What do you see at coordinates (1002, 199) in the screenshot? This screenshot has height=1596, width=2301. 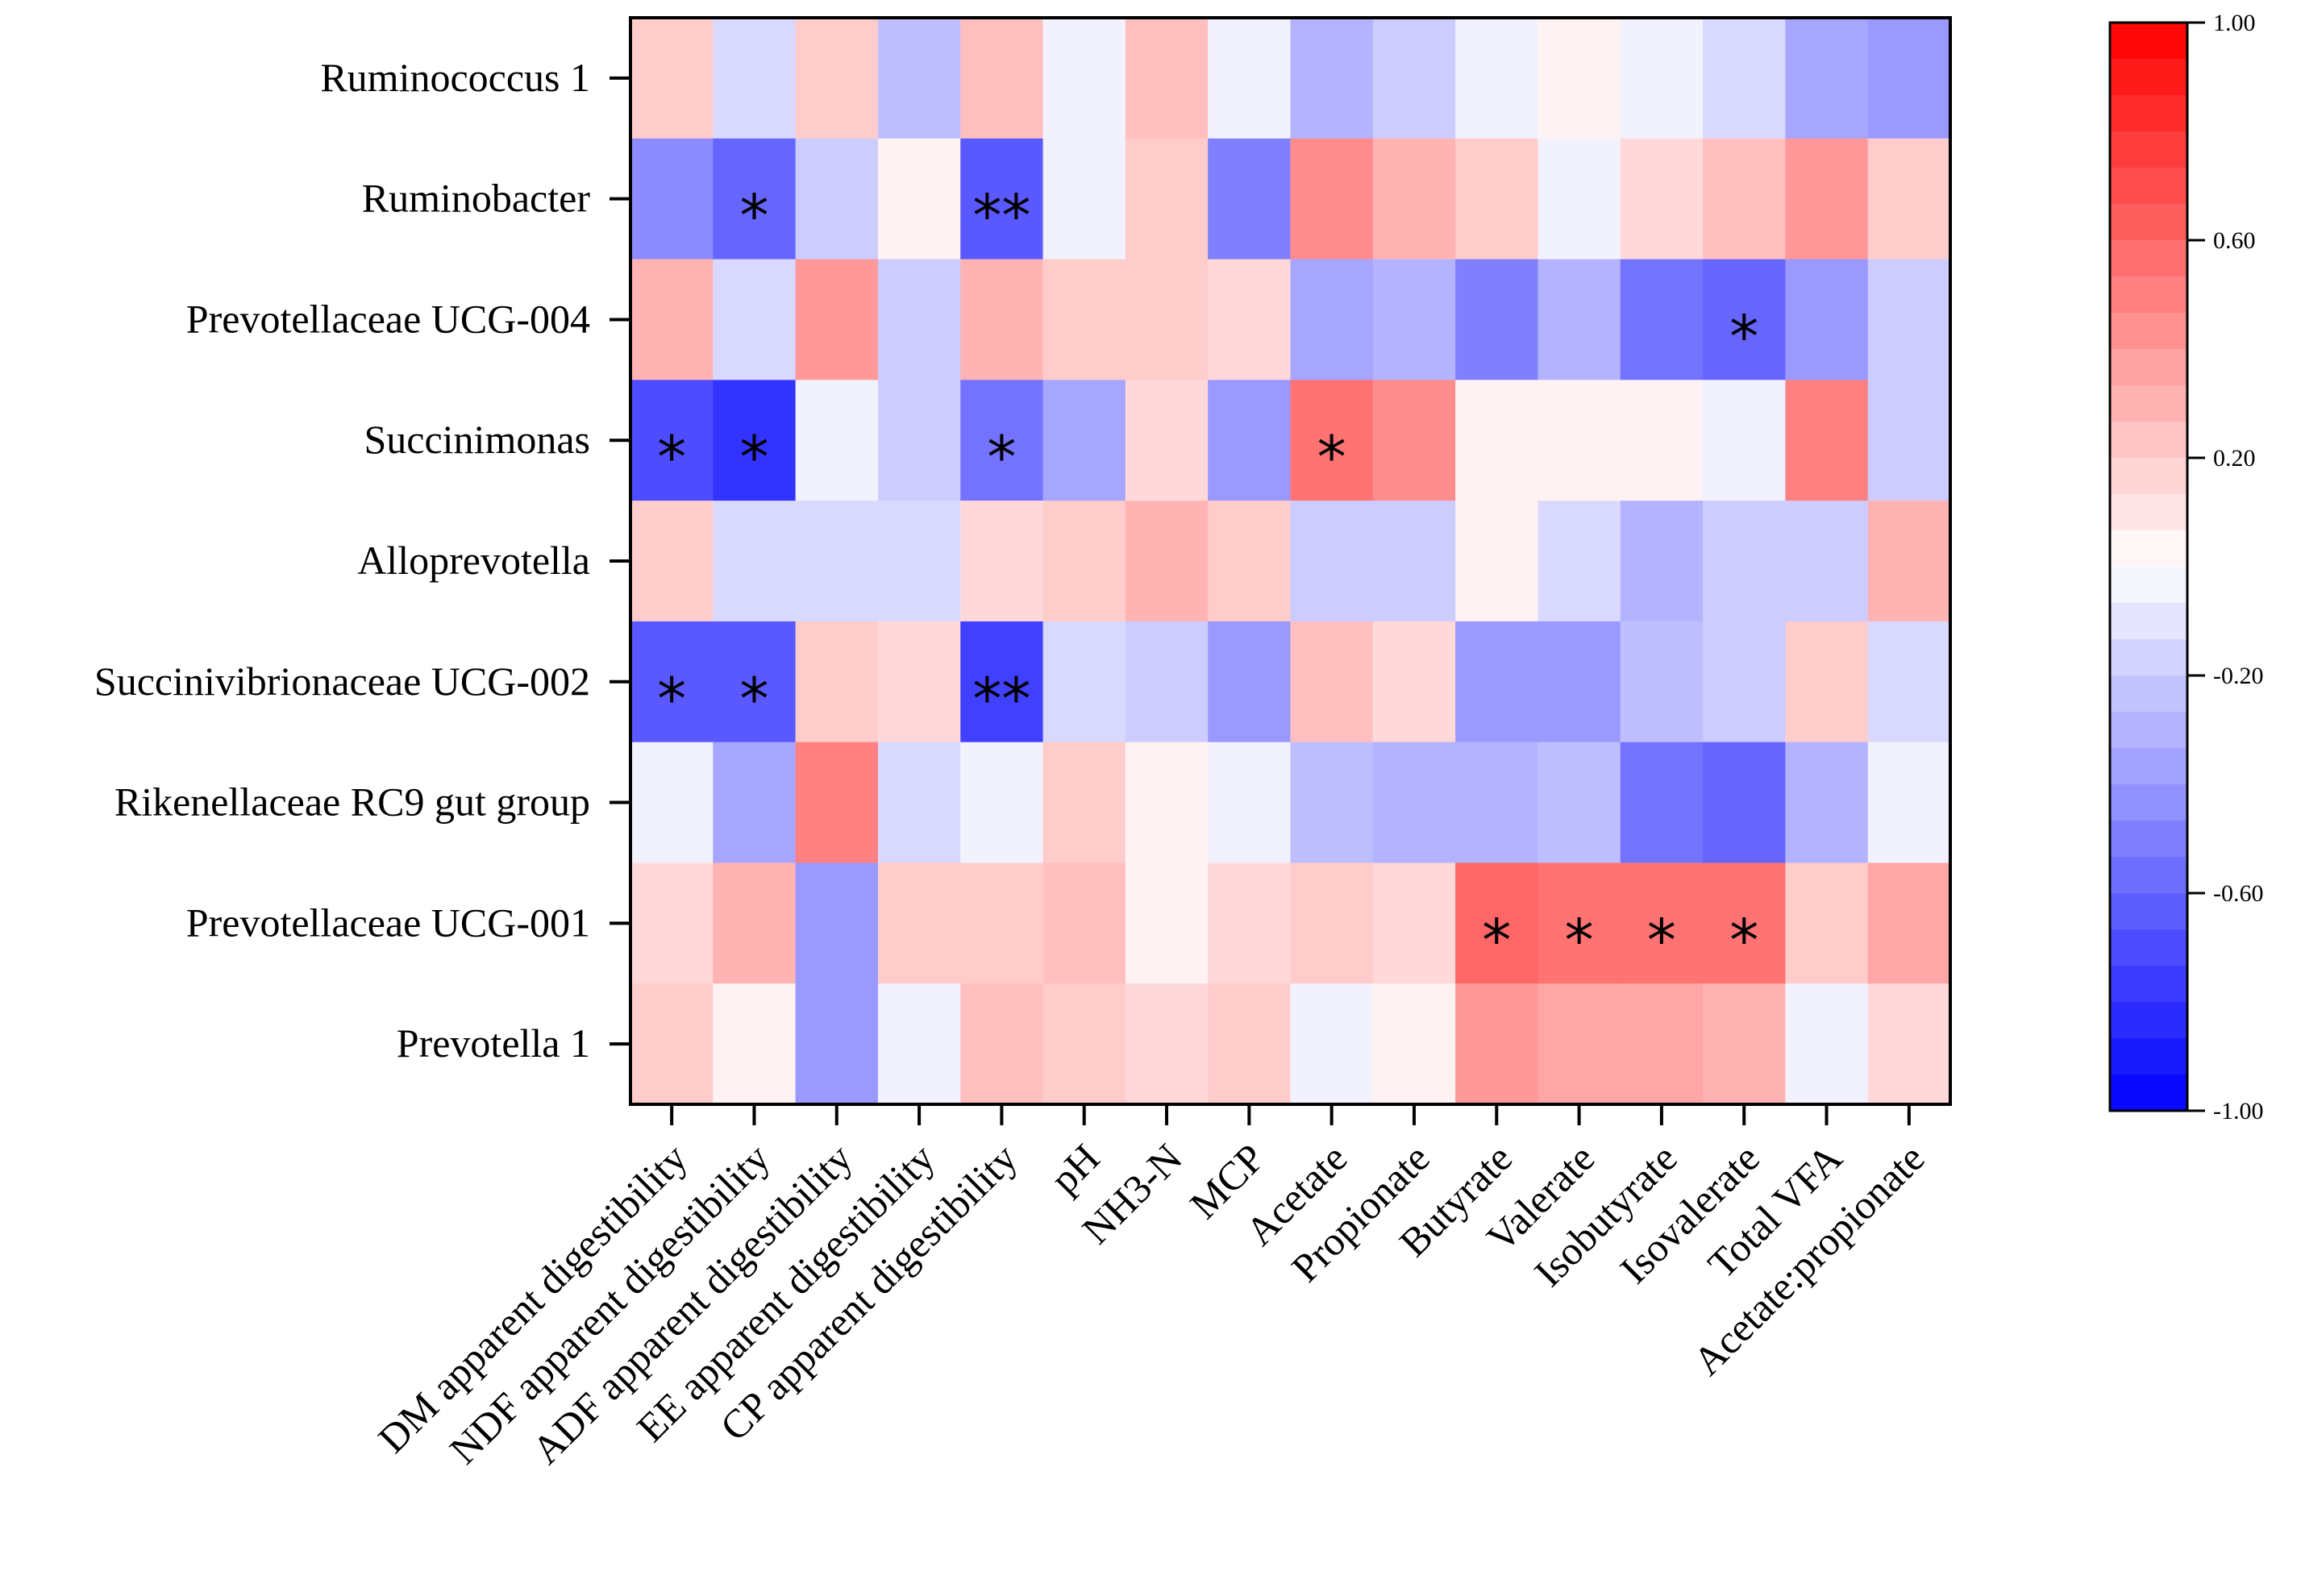 I see `heatmap-cell-ruminobacter-cp-apparent-digestibility` at bounding box center [1002, 199].